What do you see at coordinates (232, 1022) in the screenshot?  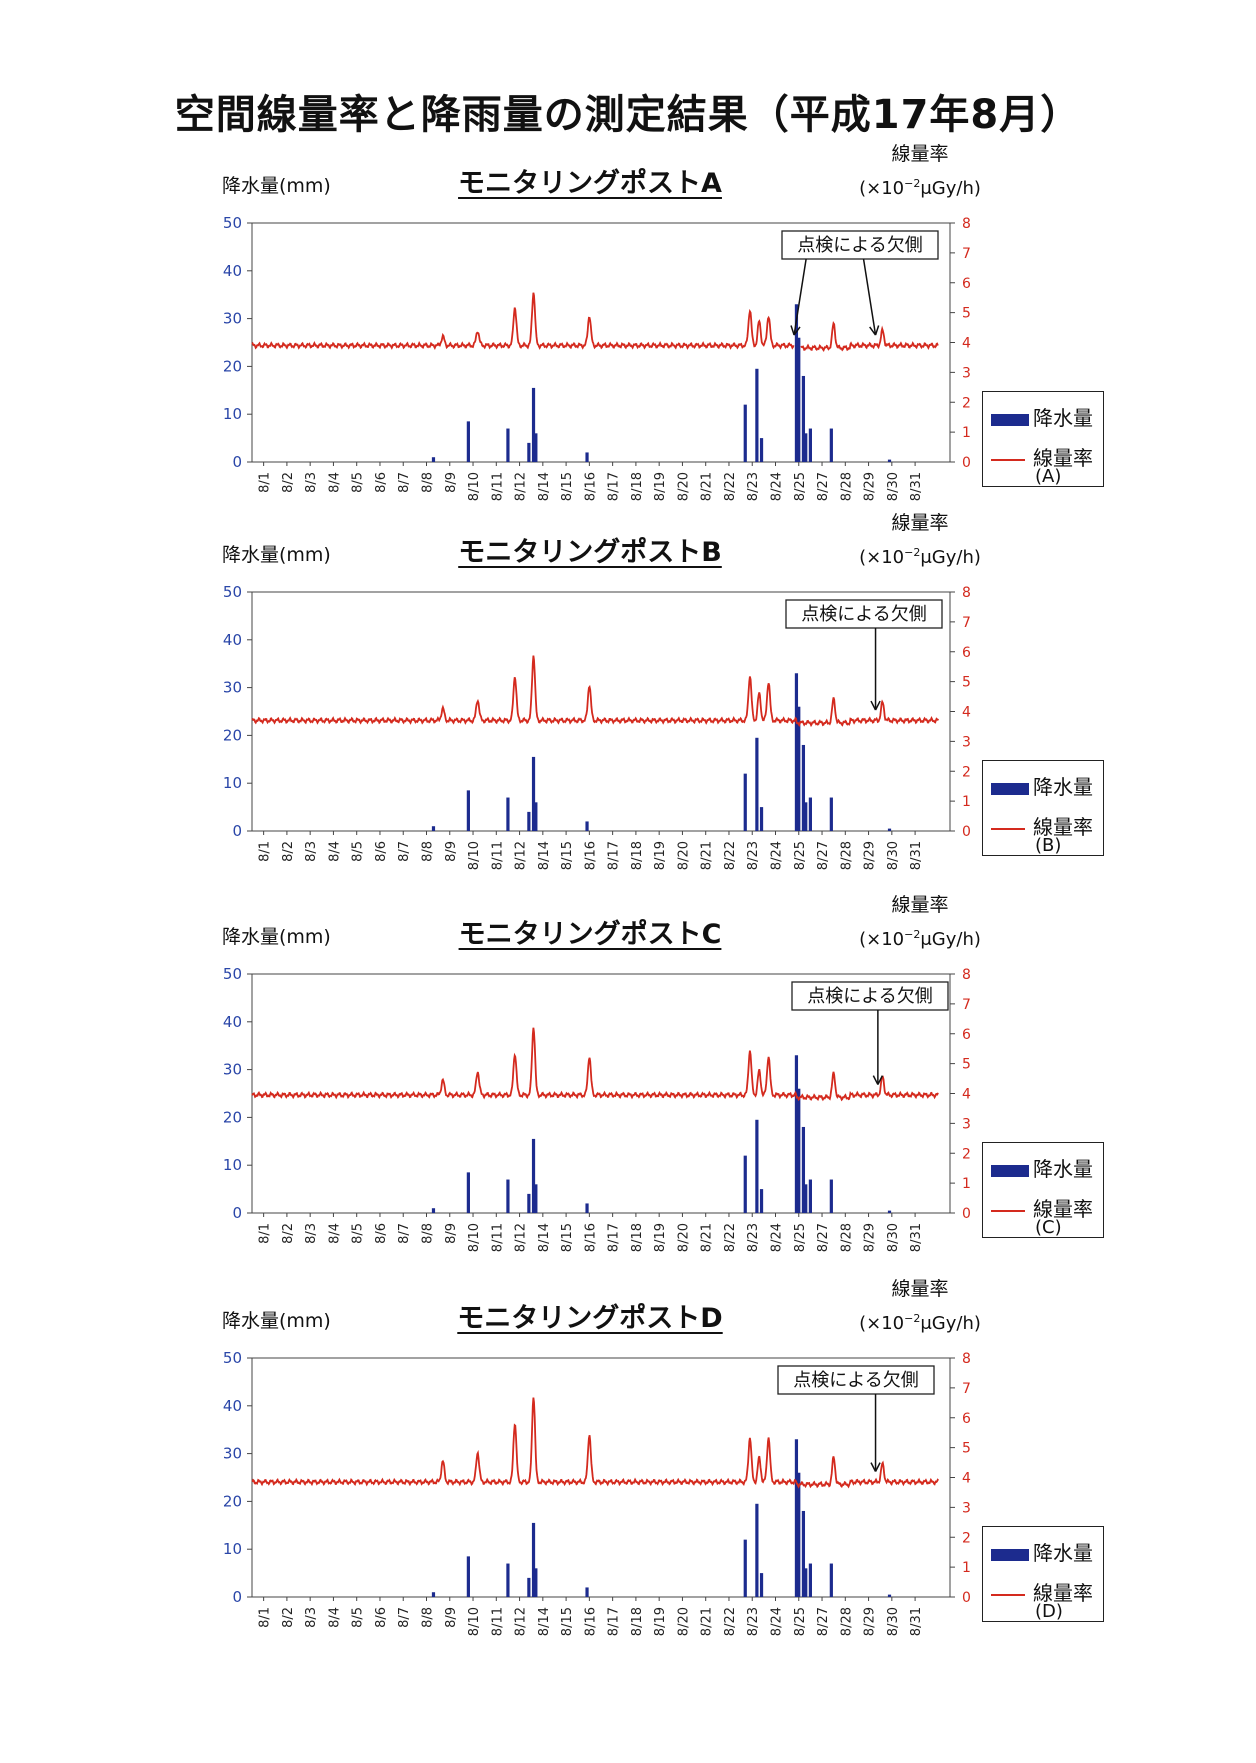 I see `left-tick-label: 40` at bounding box center [232, 1022].